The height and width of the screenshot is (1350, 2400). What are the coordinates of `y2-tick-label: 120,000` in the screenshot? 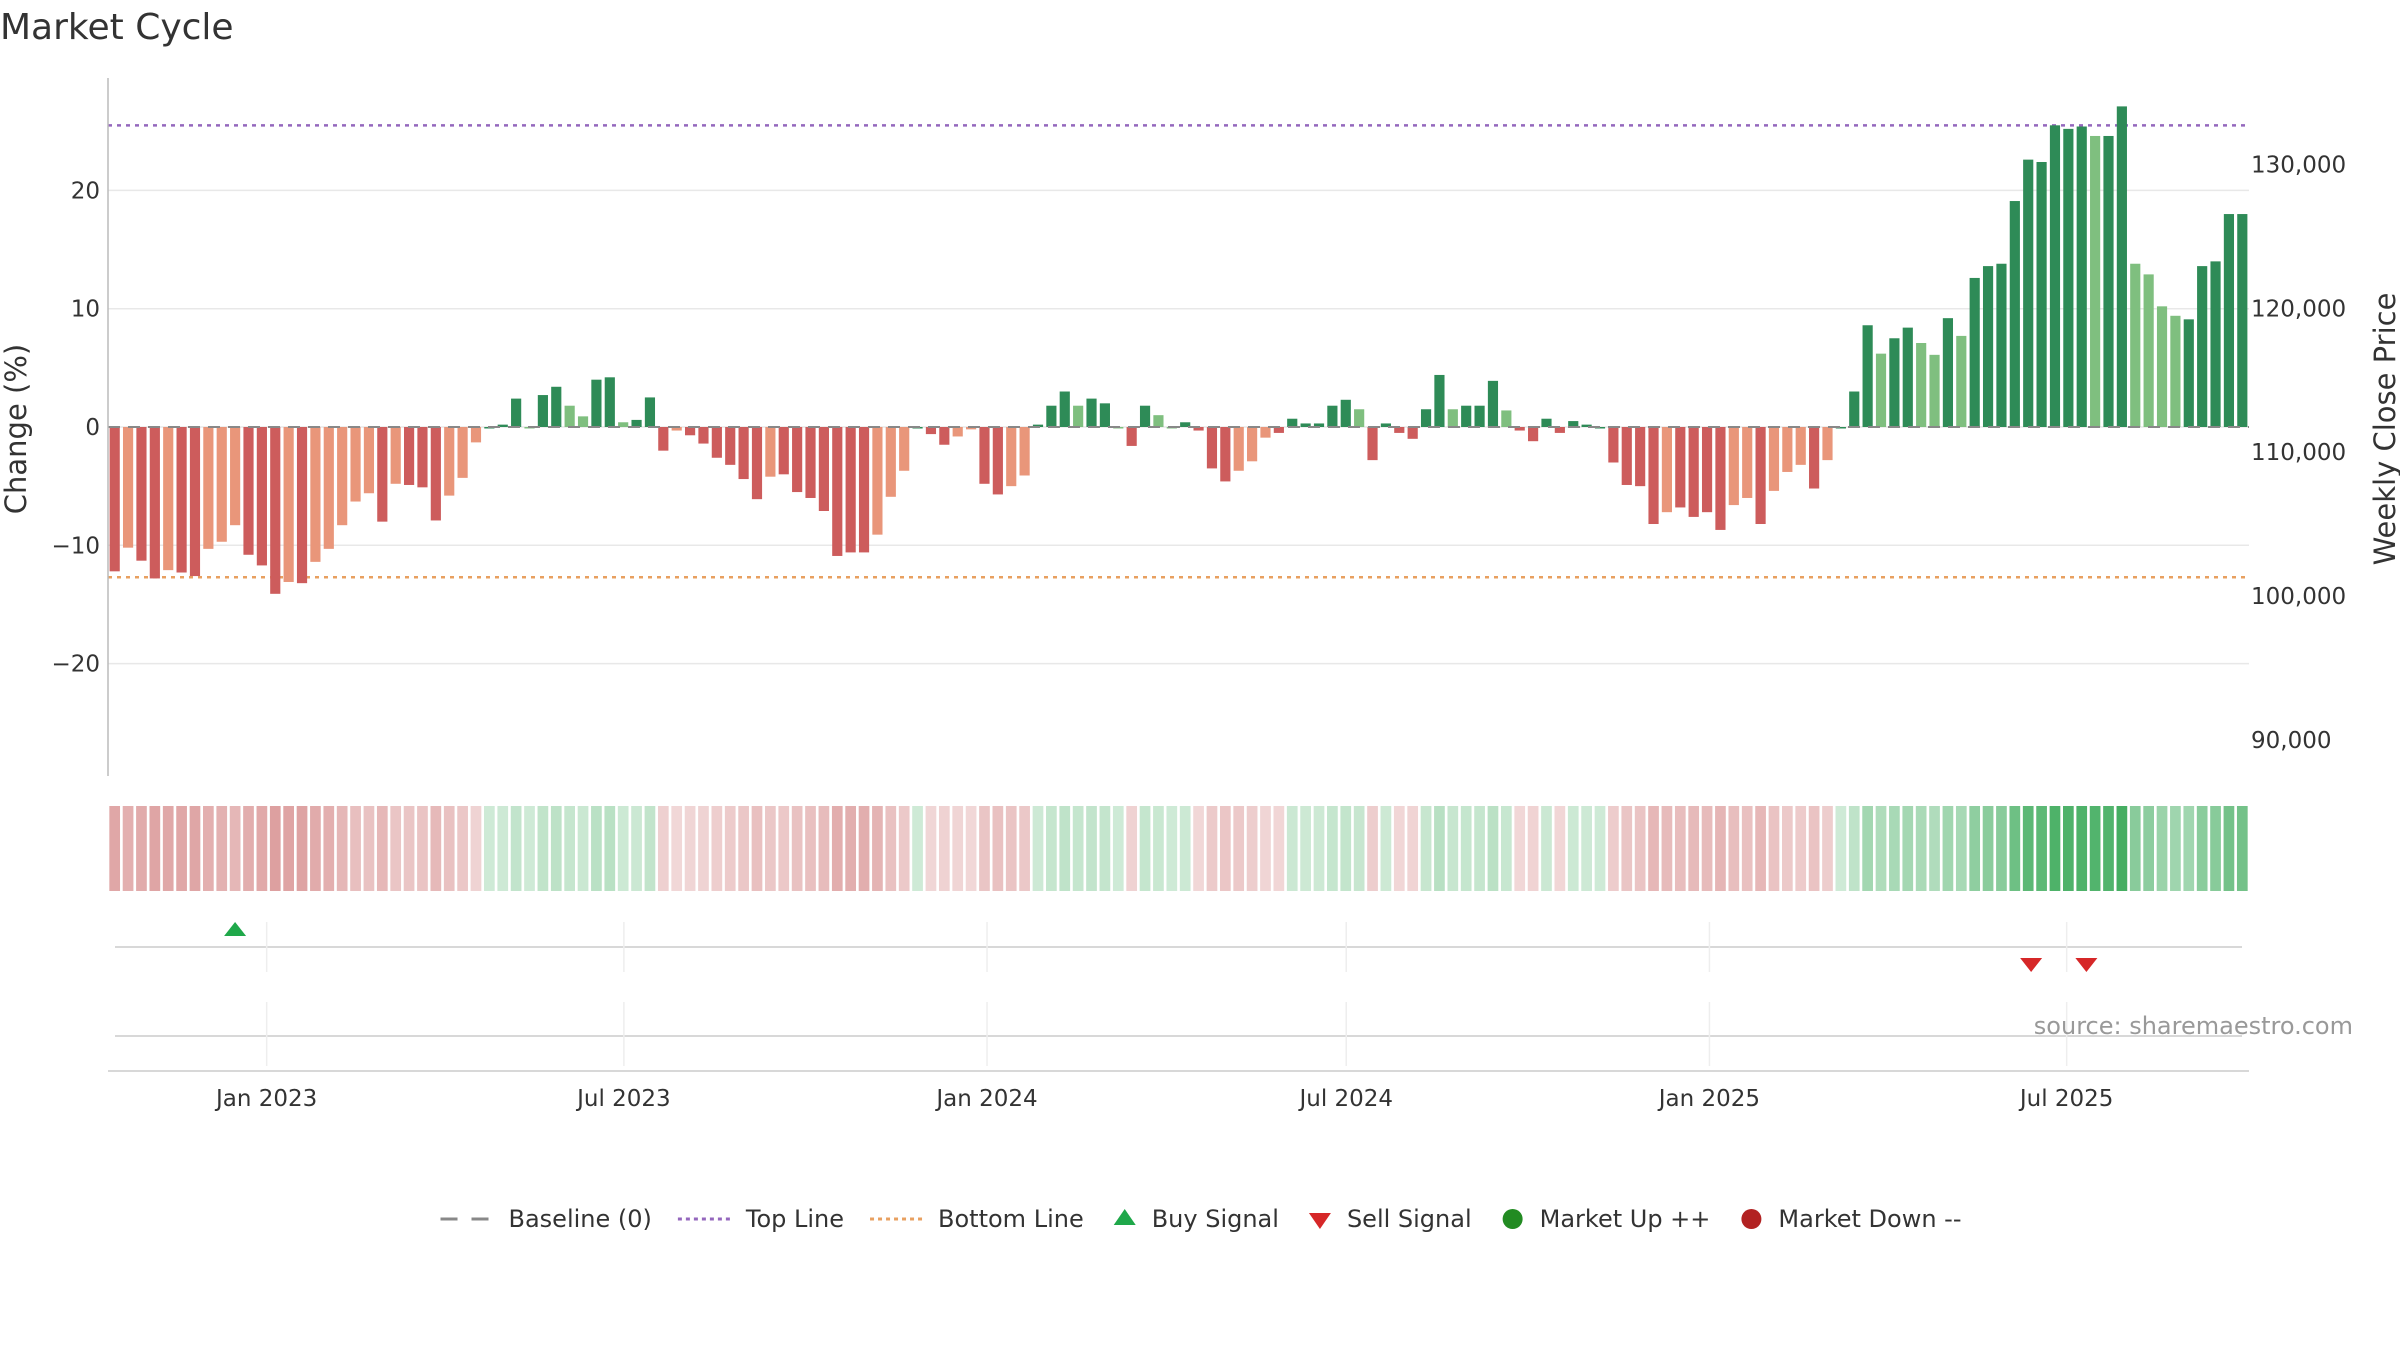 It's located at (2298, 309).